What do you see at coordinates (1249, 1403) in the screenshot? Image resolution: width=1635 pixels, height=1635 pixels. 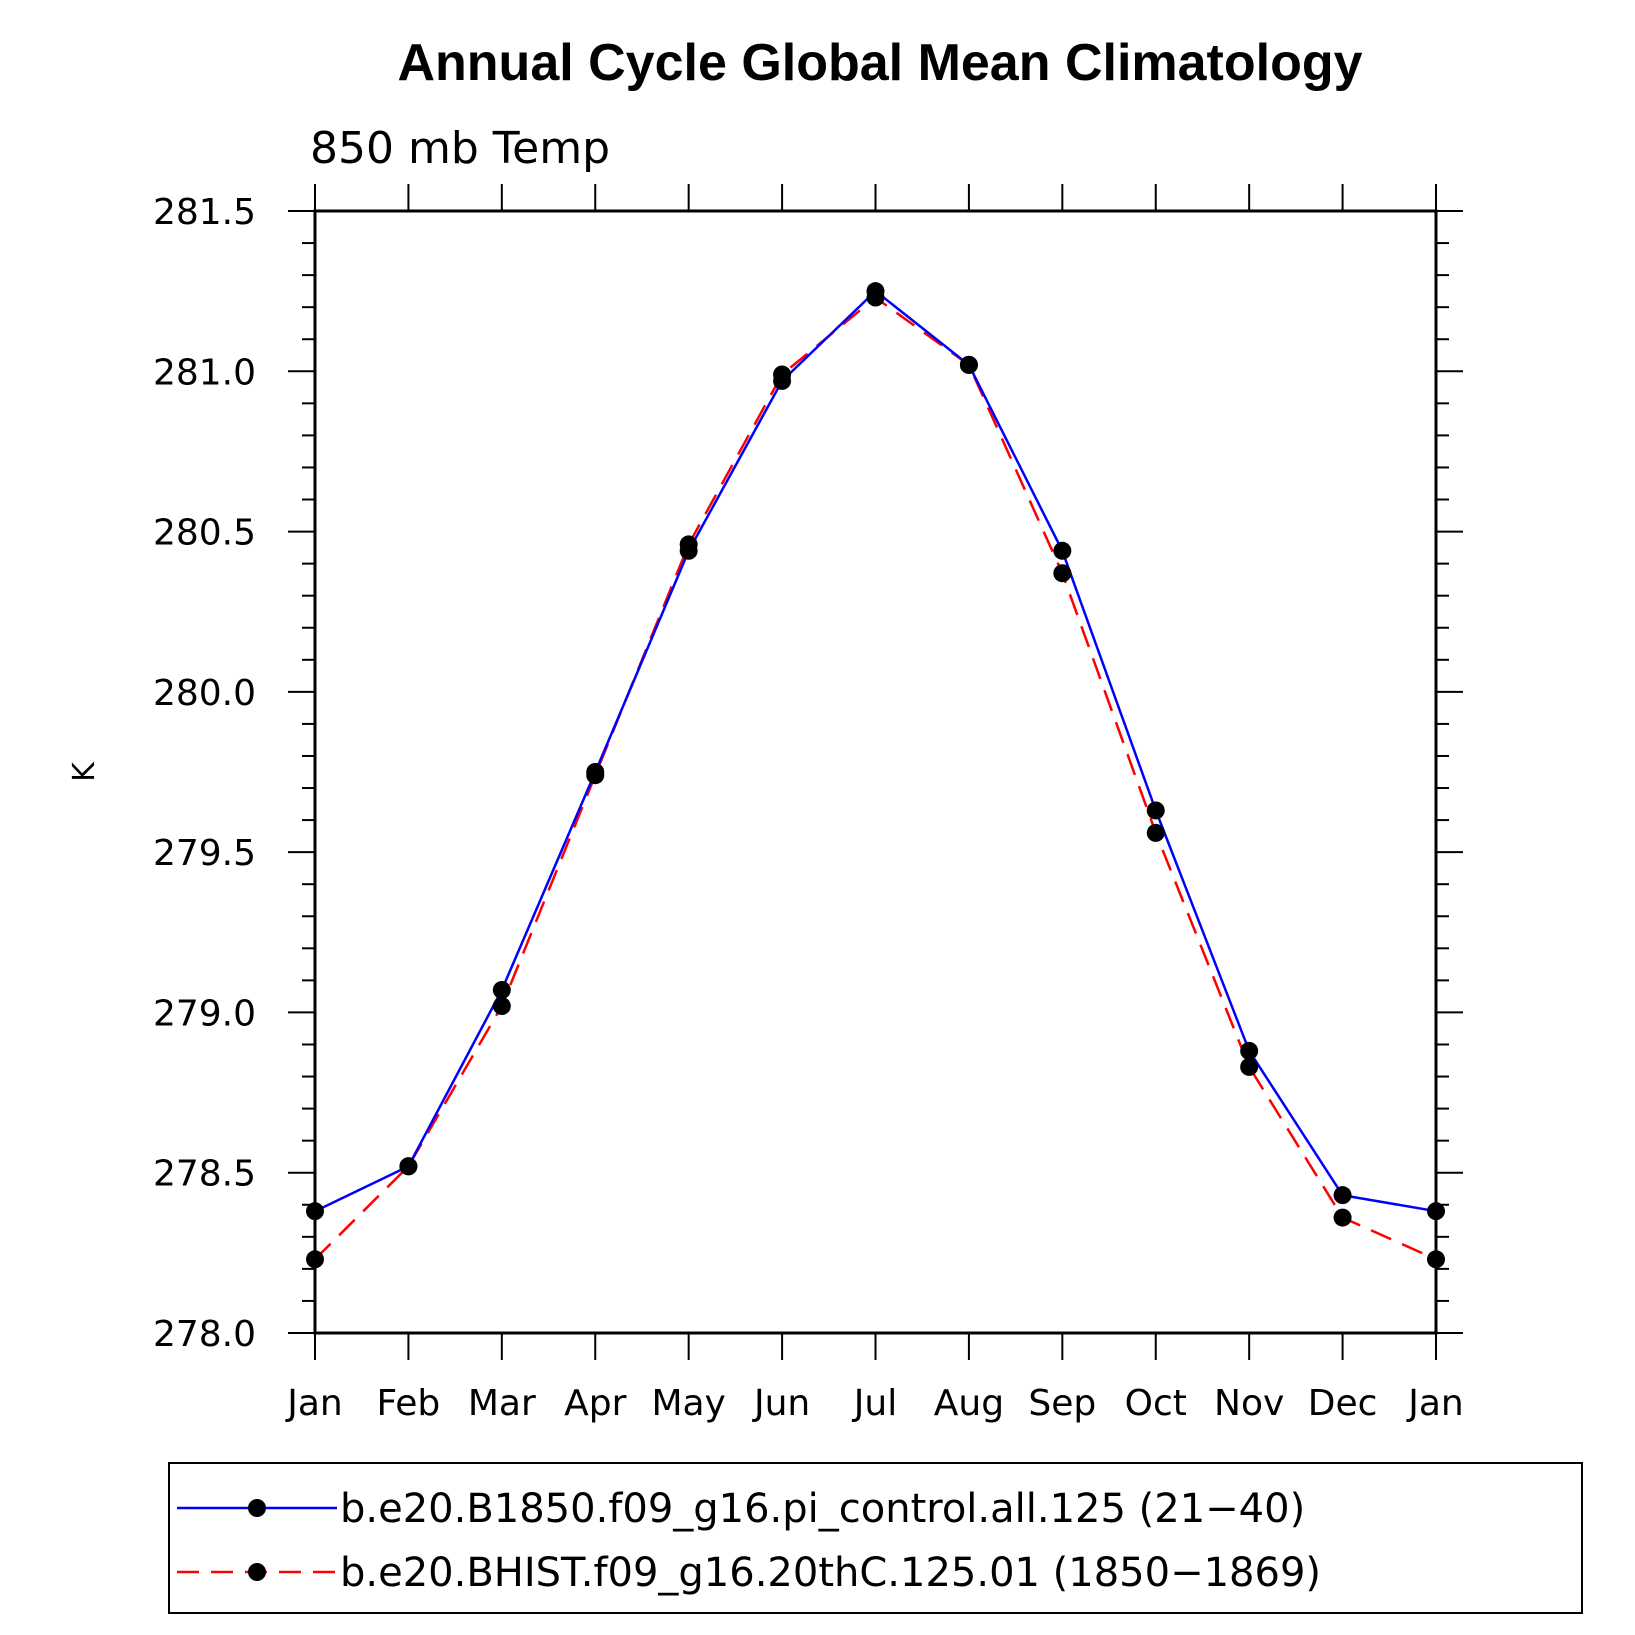 I see `x-tick-label: Nov` at bounding box center [1249, 1403].